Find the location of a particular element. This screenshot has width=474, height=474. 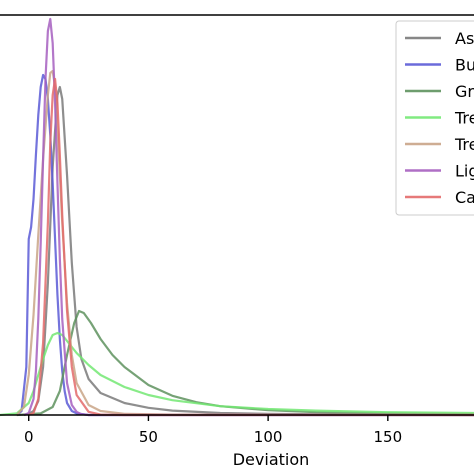

x-tick-label: 50 is located at coordinates (148, 437).